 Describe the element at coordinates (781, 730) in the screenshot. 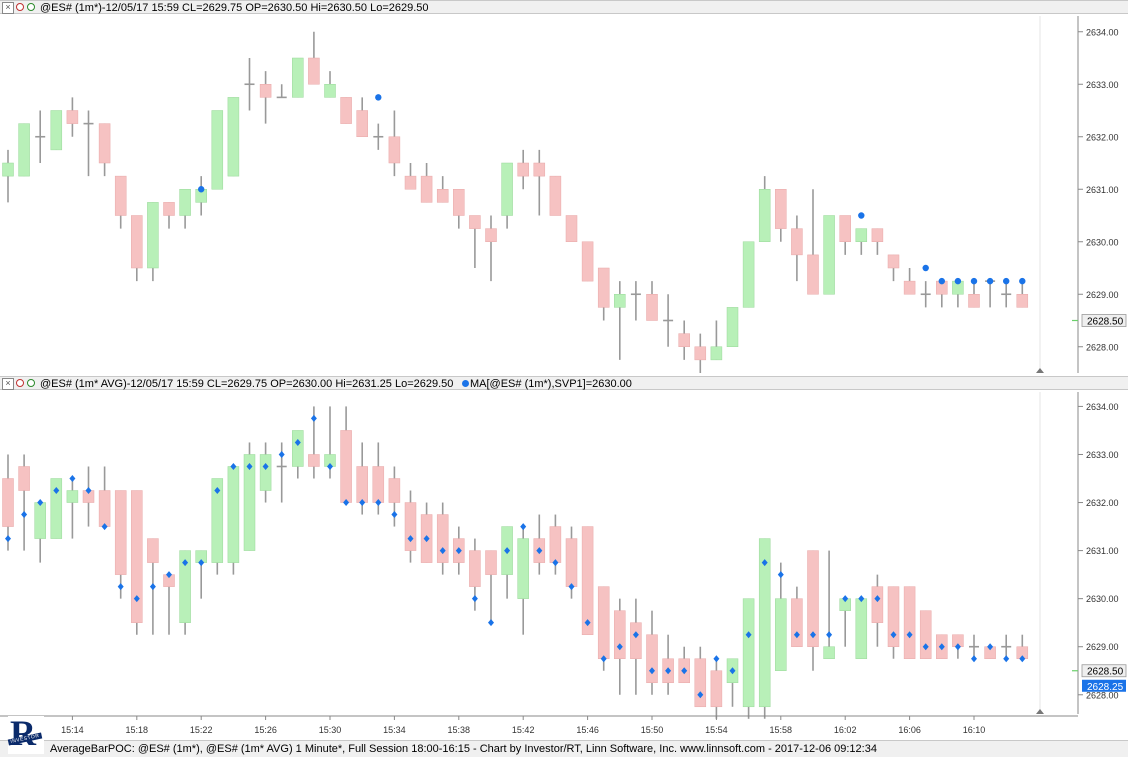

I see `x-tick-label: 15:58` at that location.